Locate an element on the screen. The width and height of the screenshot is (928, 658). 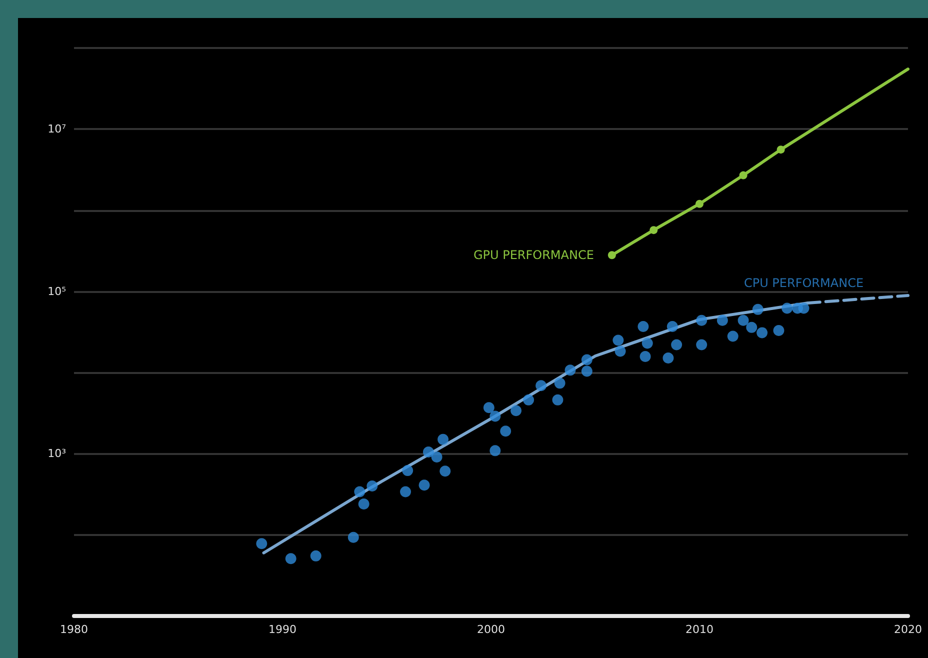
x-tick-label: 1990 is located at coordinates (282, 629).